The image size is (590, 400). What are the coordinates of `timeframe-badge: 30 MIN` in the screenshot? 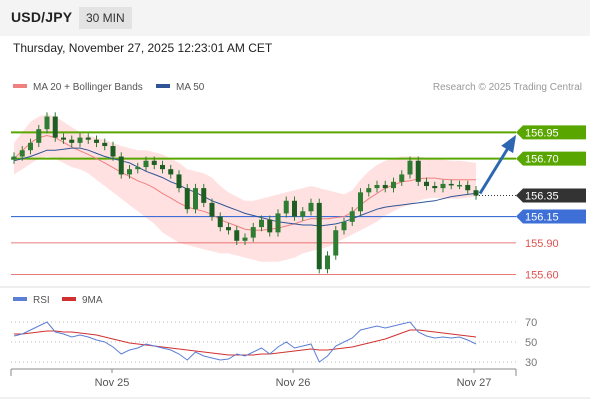 It's located at (105, 18).